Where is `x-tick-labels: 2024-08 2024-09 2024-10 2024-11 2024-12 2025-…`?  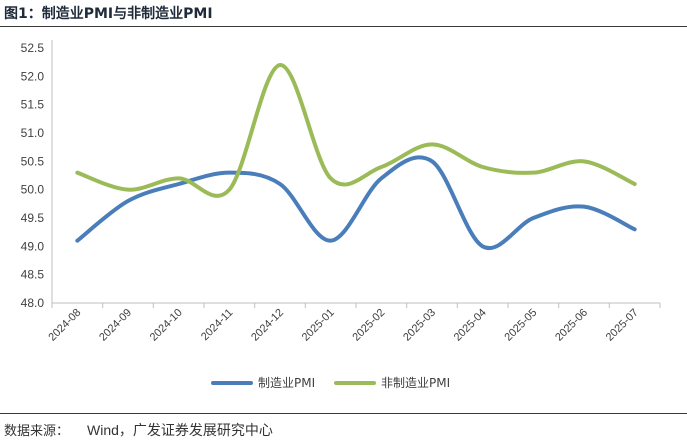
x-tick-labels: 2024-08 2024-09 2024-10 2024-11 2024-12 2025-… is located at coordinates (343, 325).